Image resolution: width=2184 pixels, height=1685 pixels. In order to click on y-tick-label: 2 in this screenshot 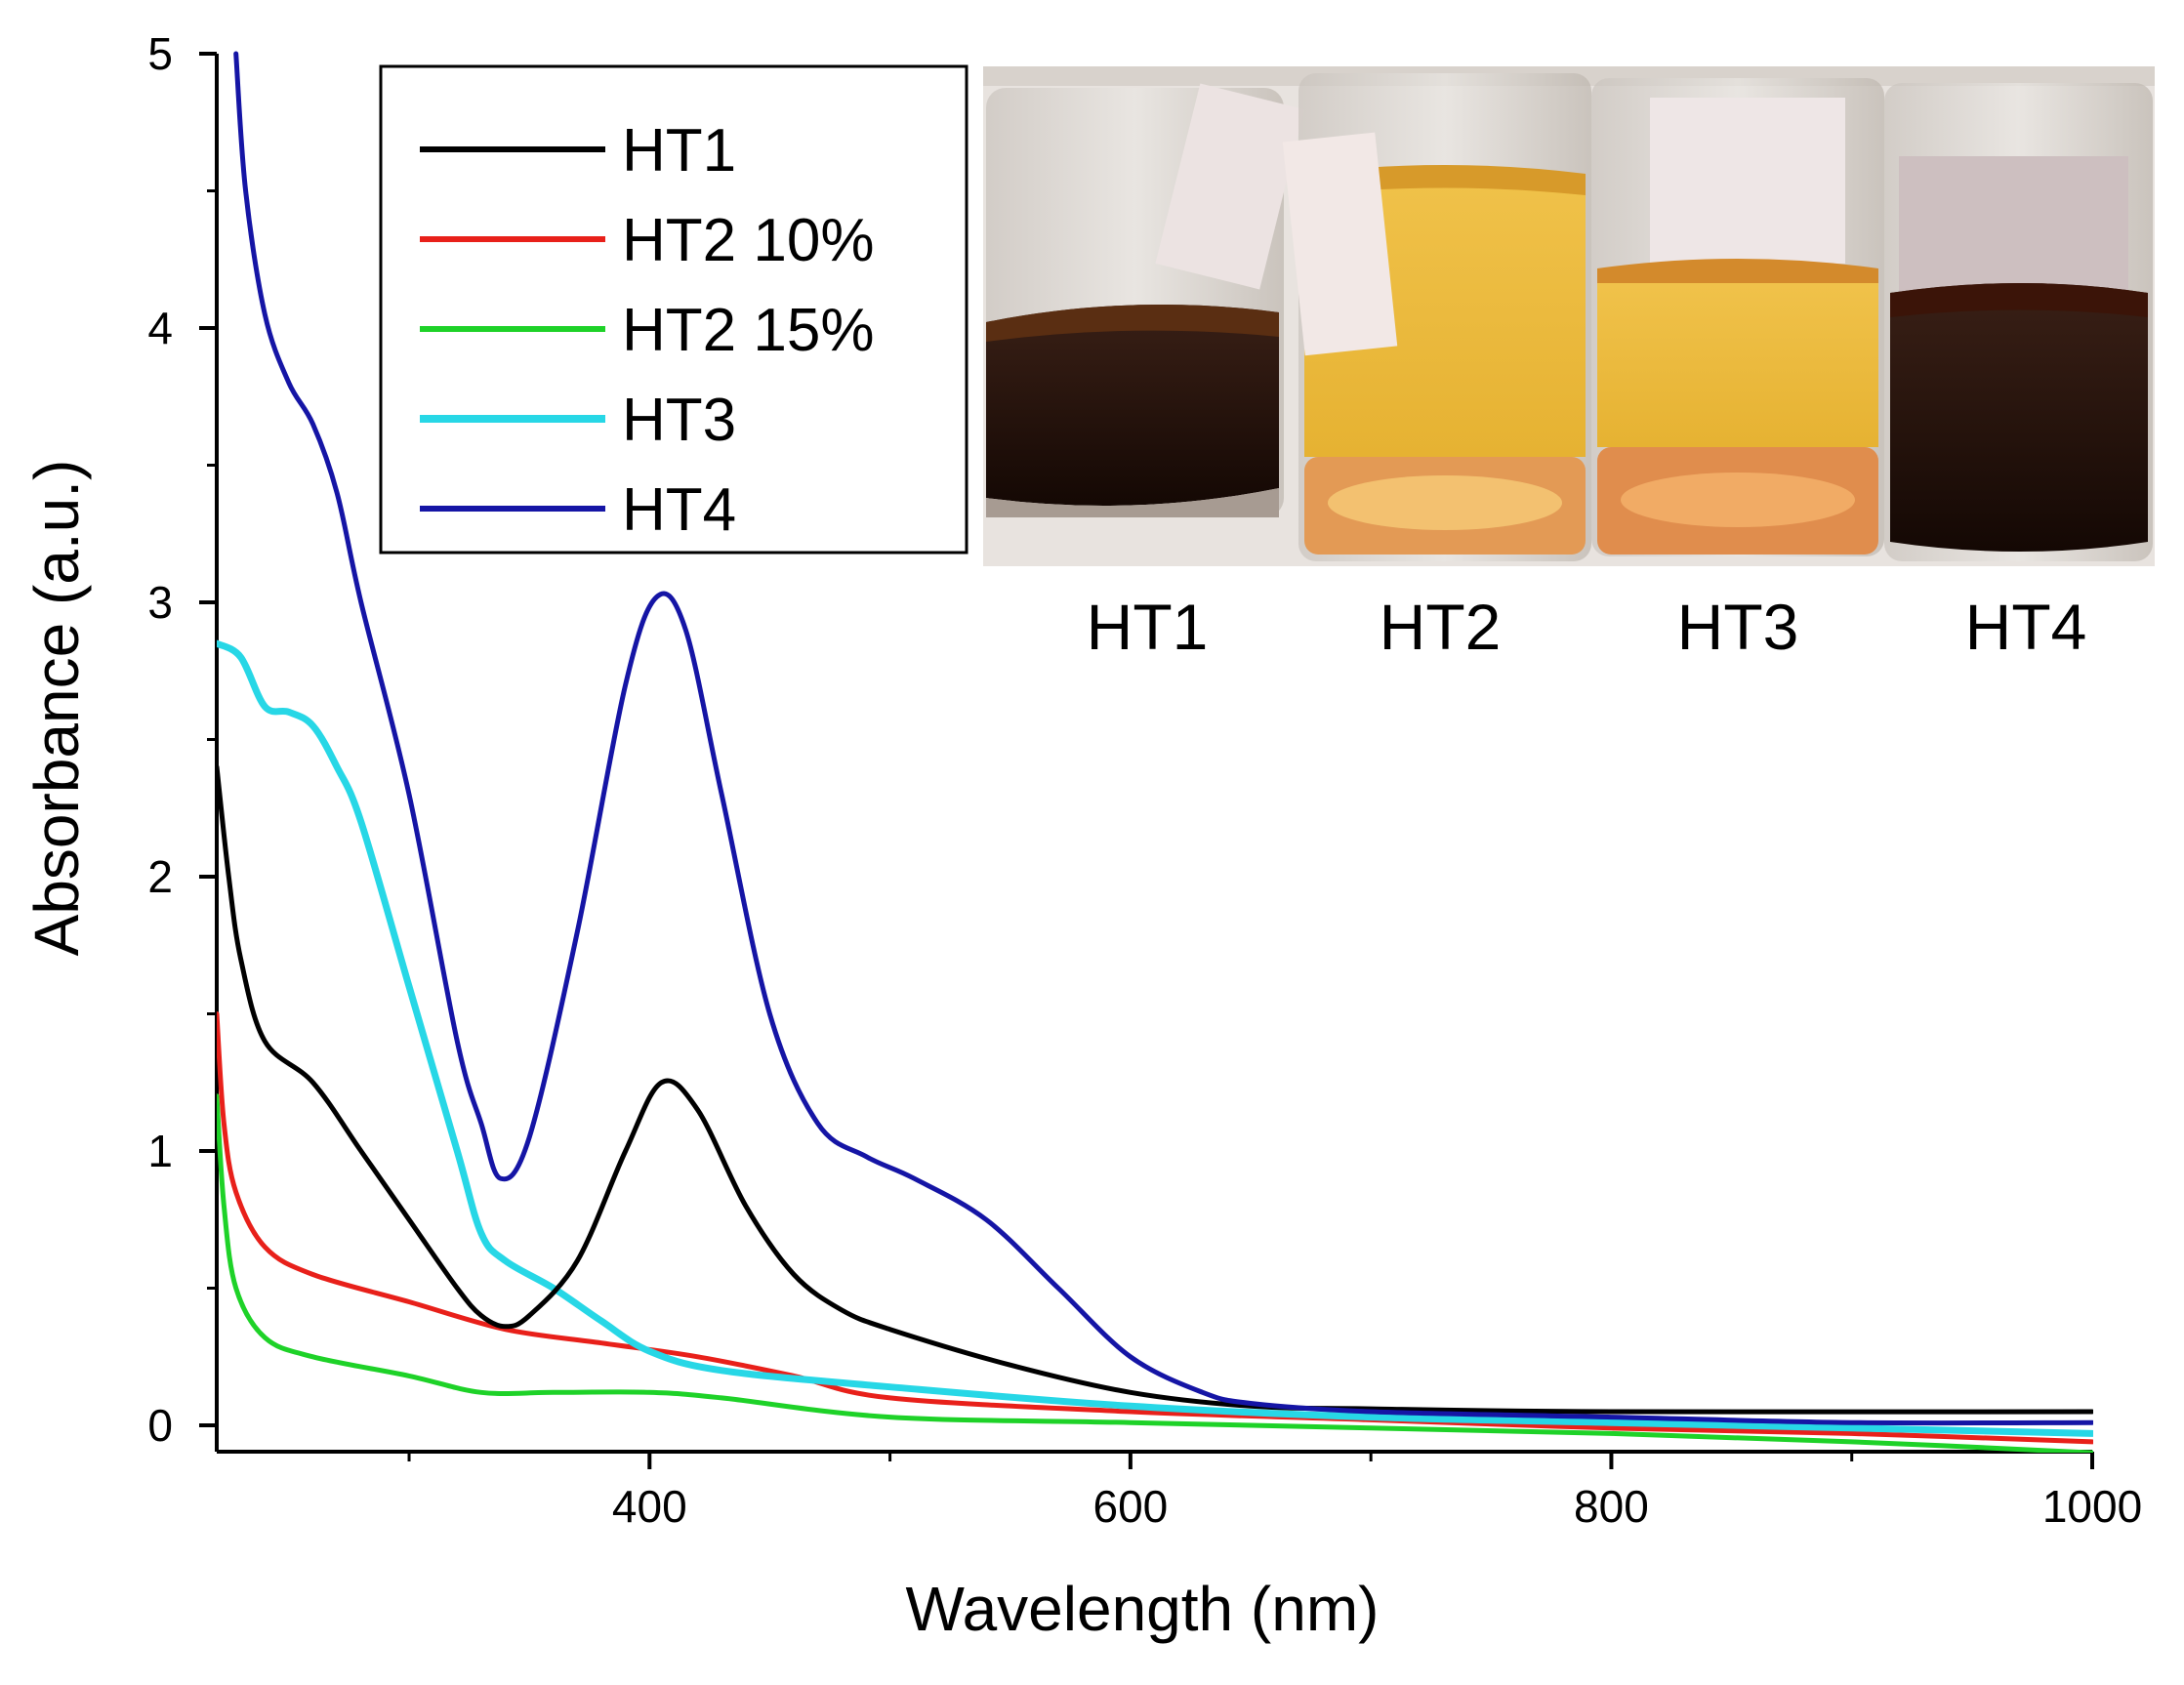, I will do `click(160, 876)`.